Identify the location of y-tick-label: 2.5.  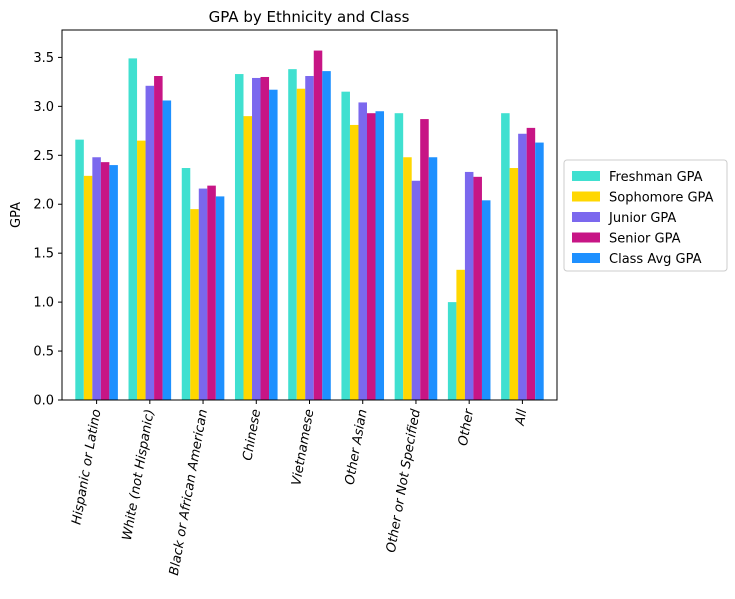
(43, 156).